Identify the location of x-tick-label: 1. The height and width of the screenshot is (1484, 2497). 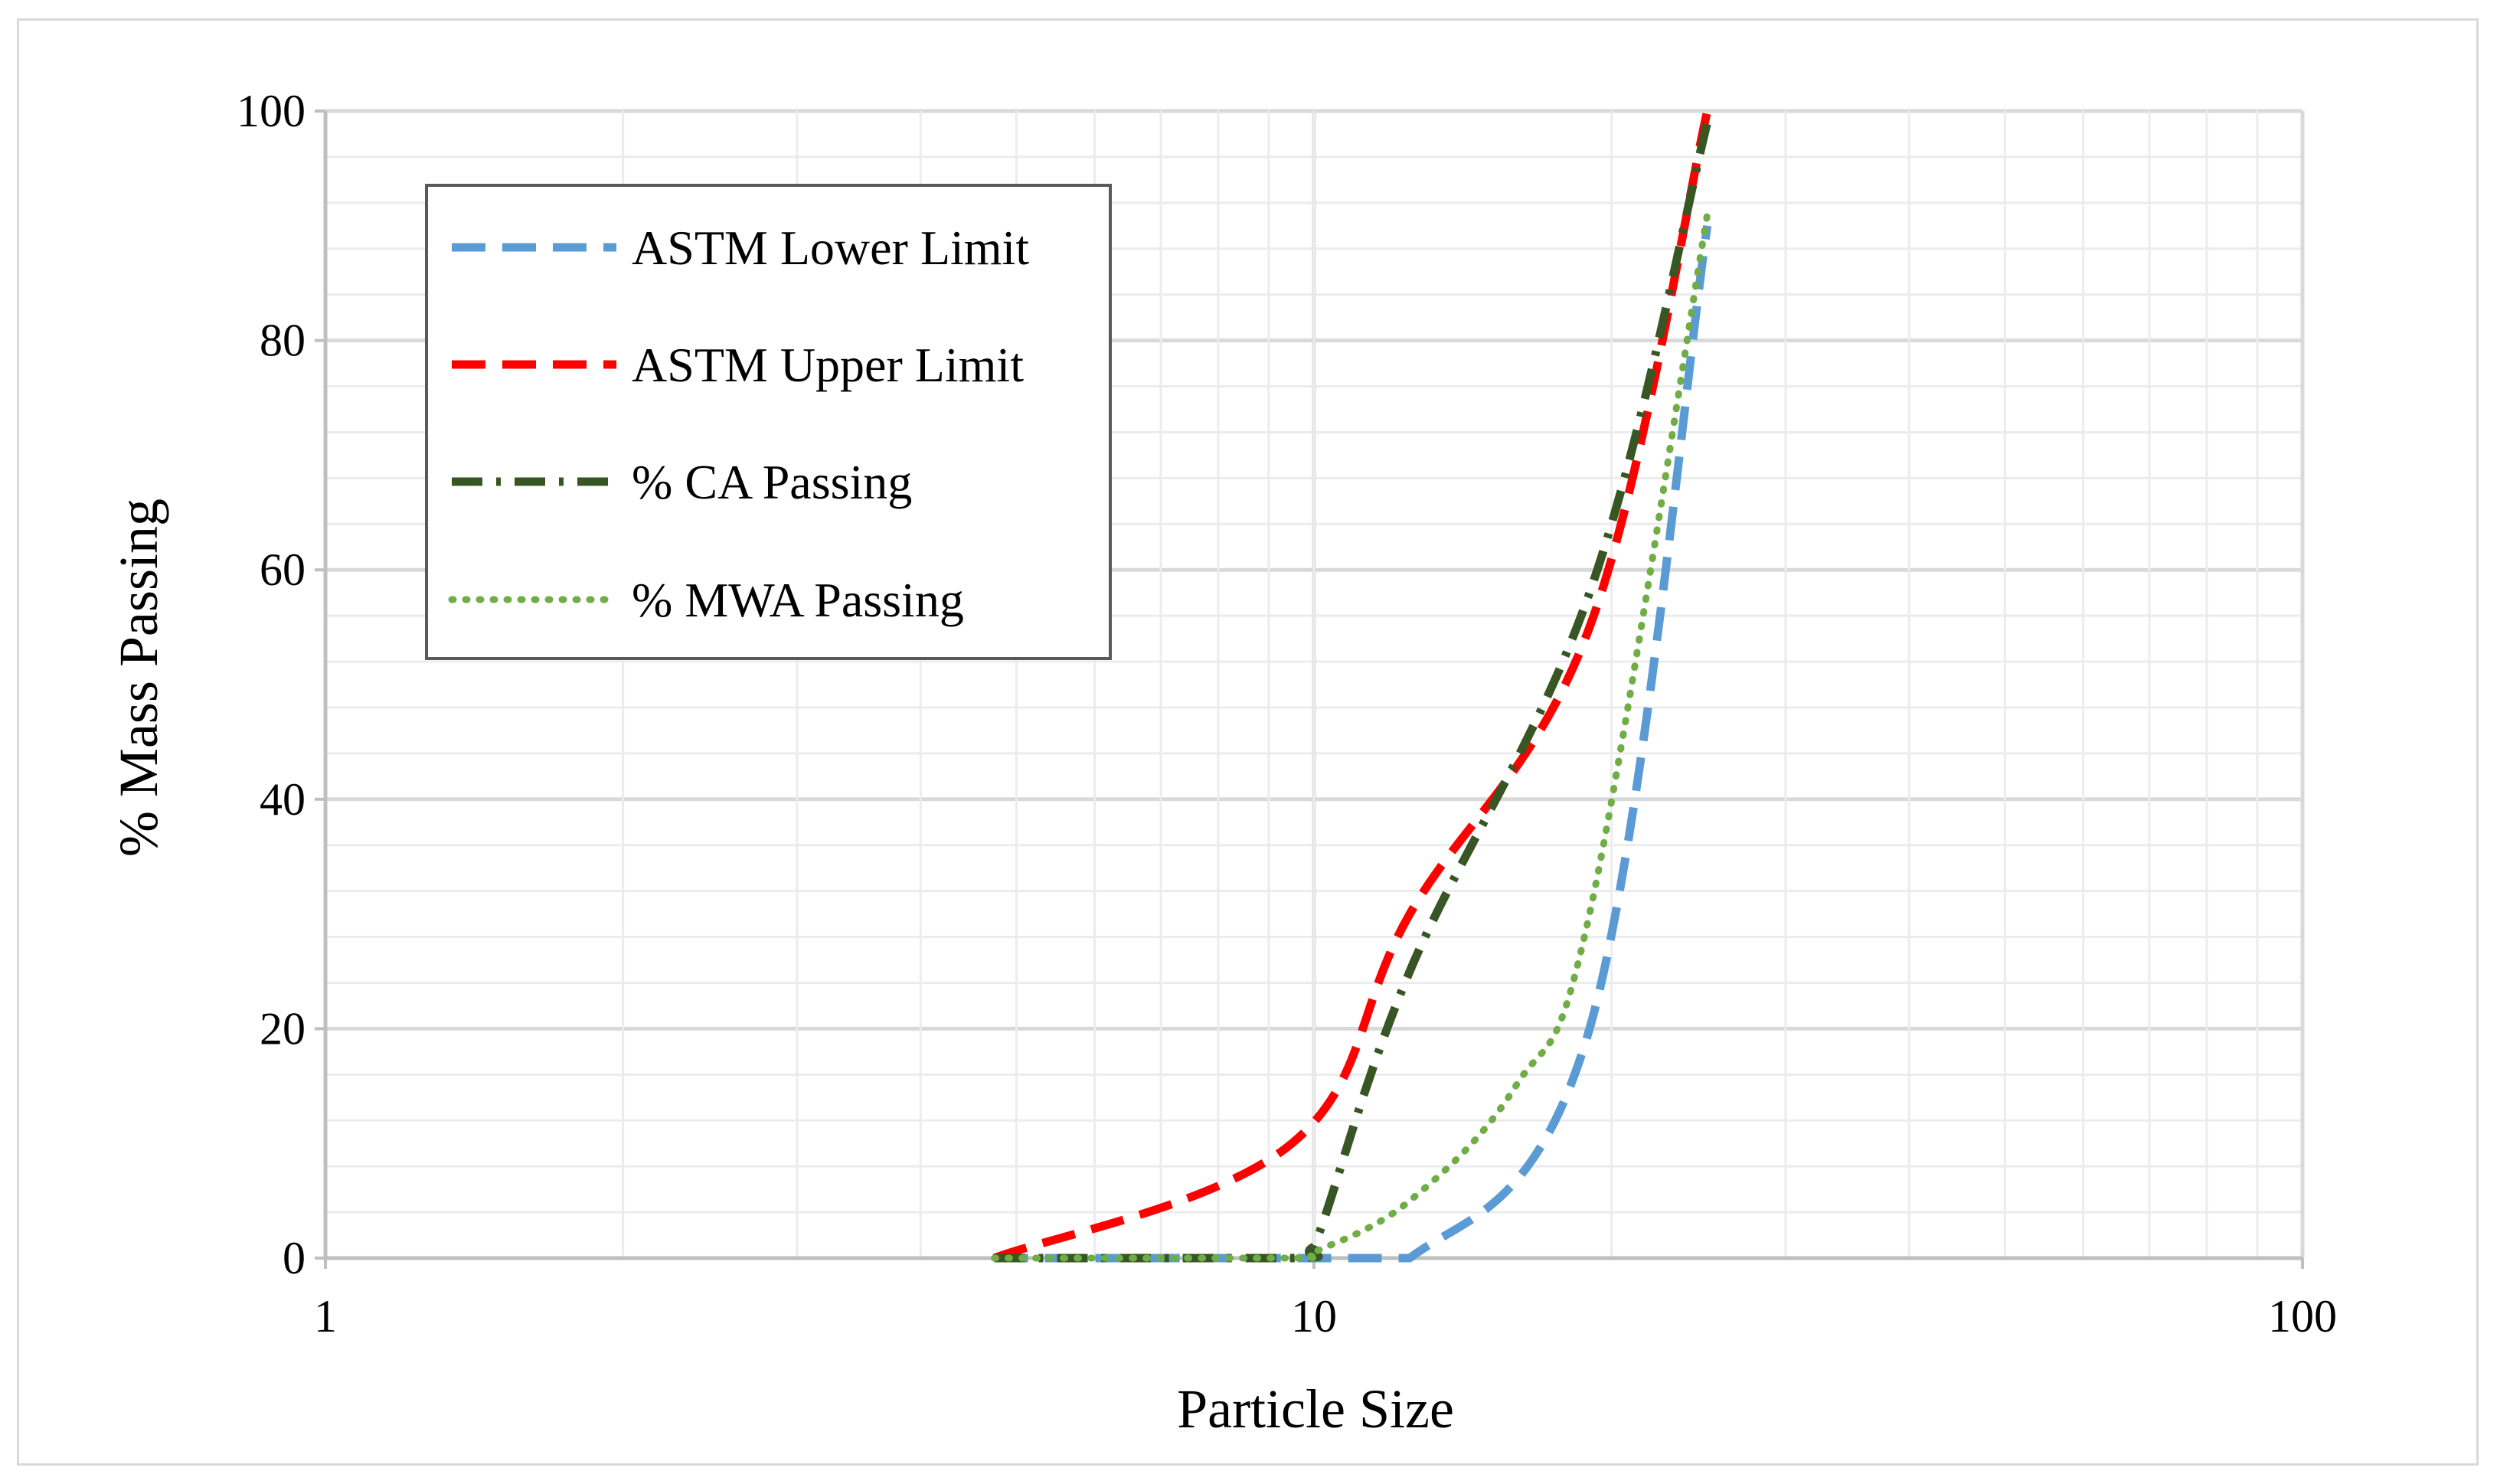
(325, 1316).